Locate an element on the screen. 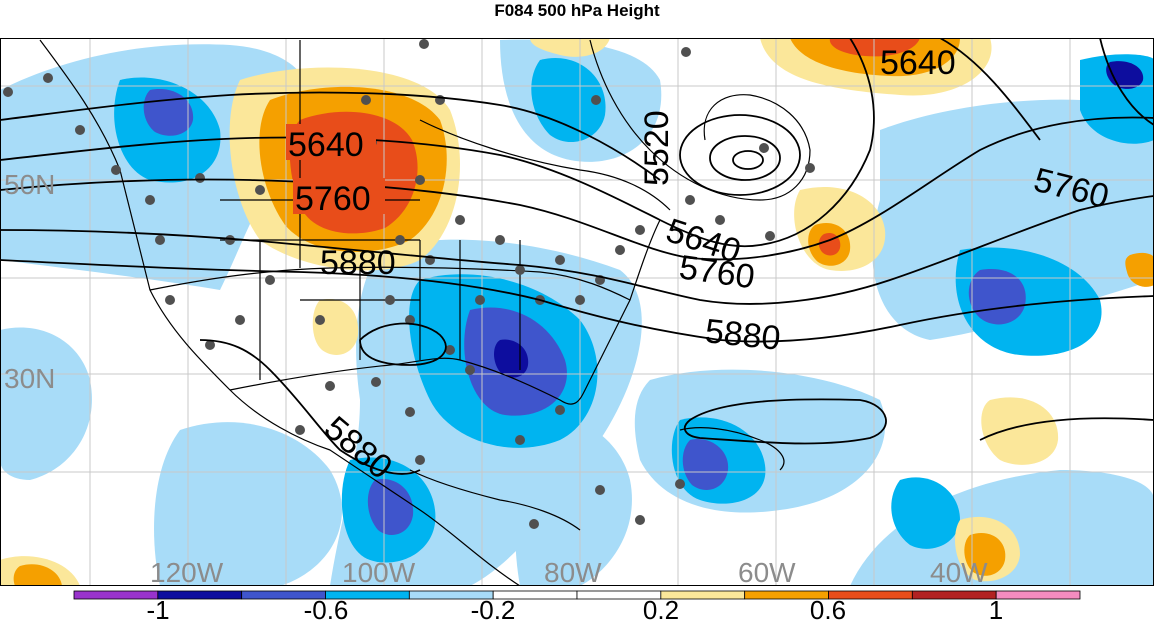  colorbar-label: -0.2 is located at coordinates (493, 608).